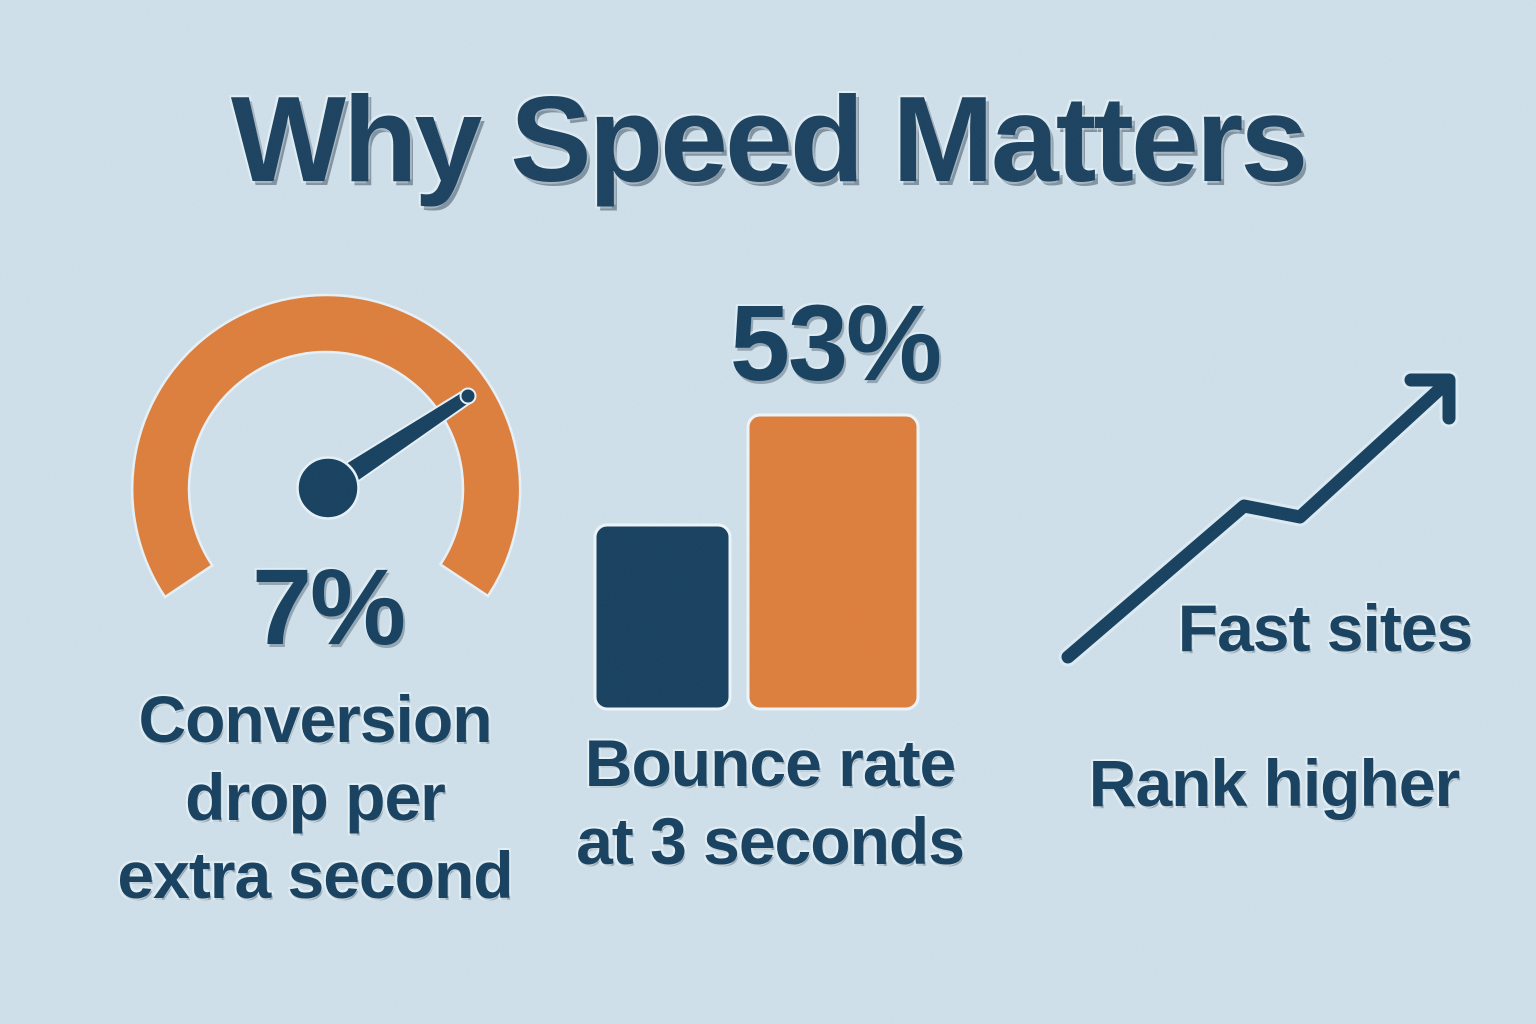 The image size is (1536, 1024). Describe the element at coordinates (315, 719) in the screenshot. I see `conversion-caption-line1: Conversion` at that location.